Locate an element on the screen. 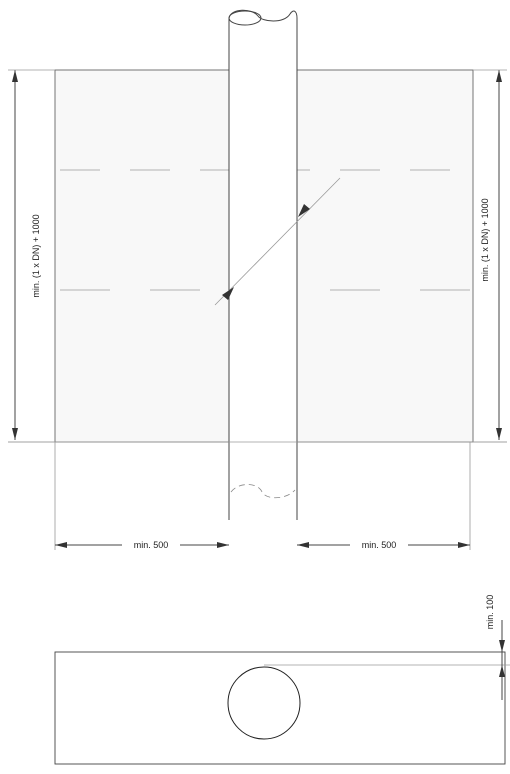 The width and height of the screenshot is (510, 774). width-right-label-bg is located at coordinates (379, 544).